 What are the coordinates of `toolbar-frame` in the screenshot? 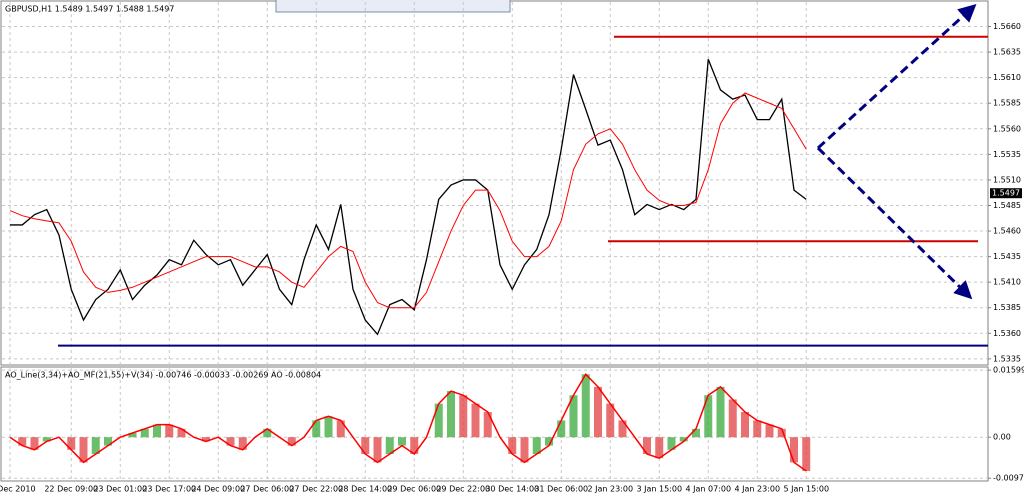 It's located at (393, 6).